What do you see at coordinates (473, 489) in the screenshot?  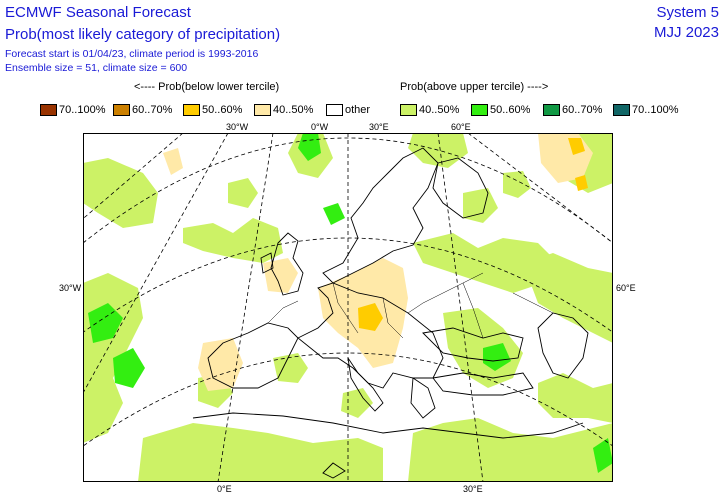 I see `lon-label-30e-bottom: 30°E` at bounding box center [473, 489].